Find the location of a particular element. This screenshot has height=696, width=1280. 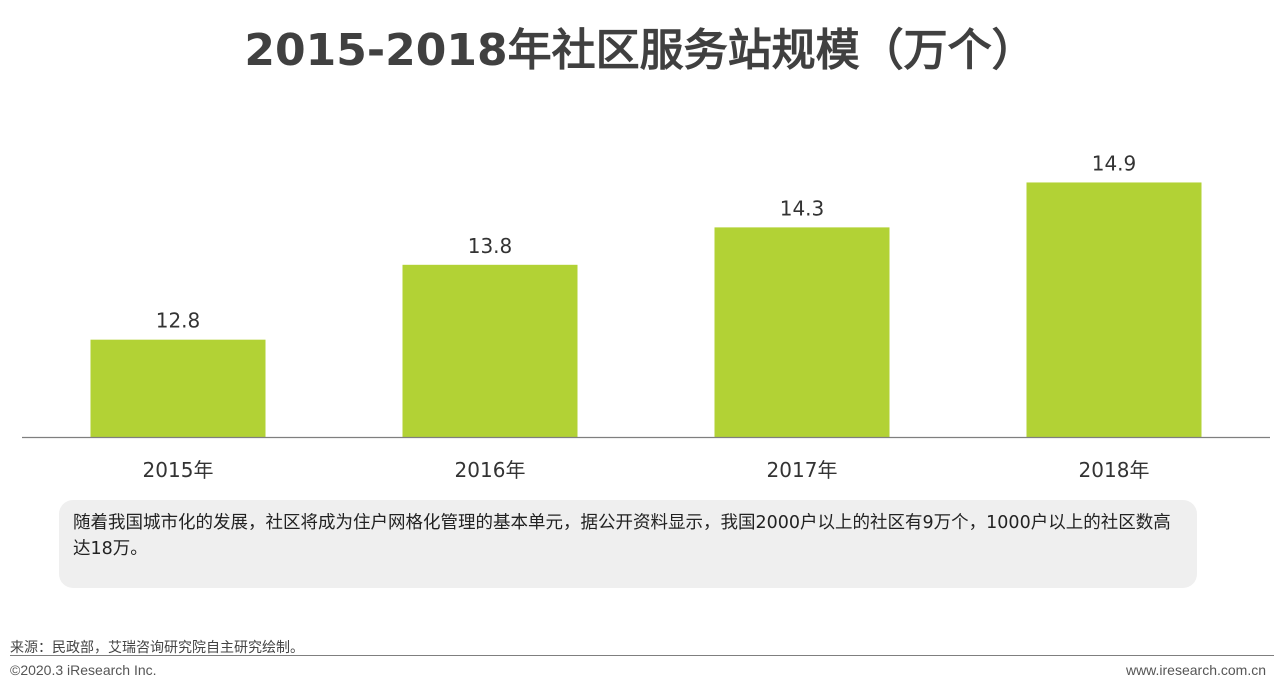

data-label-2: 14.3 is located at coordinates (802, 208).